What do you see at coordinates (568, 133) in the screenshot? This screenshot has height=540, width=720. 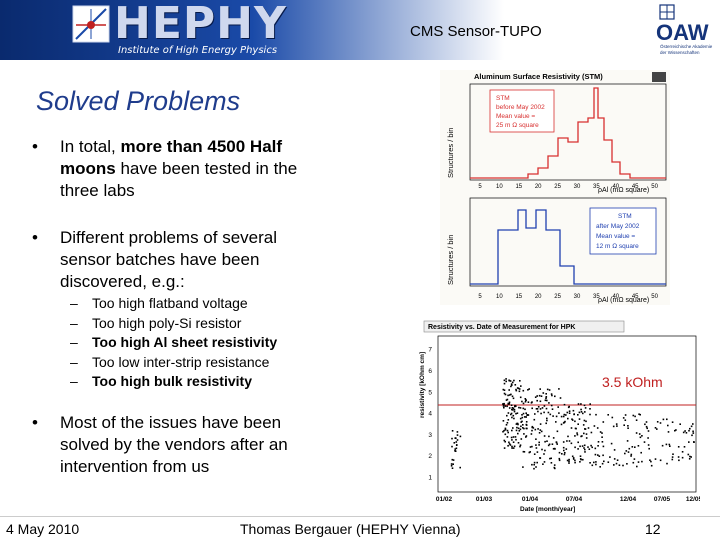 I see `stm-upper-histogram` at bounding box center [568, 133].